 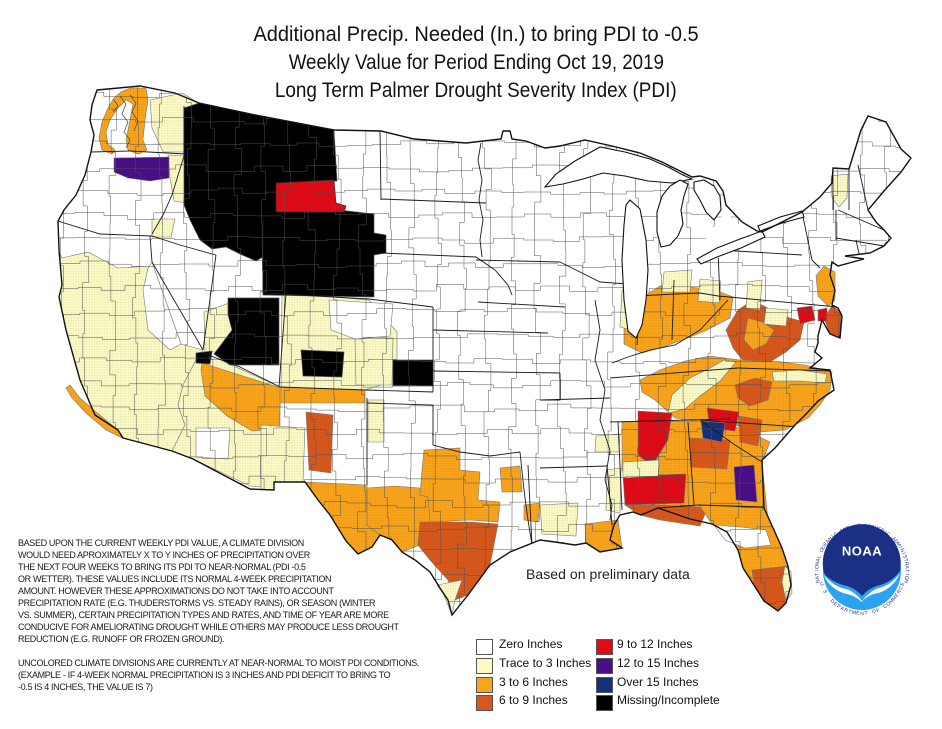 What do you see at coordinates (878, 610) in the screenshot?
I see `svg-text: F` at bounding box center [878, 610].